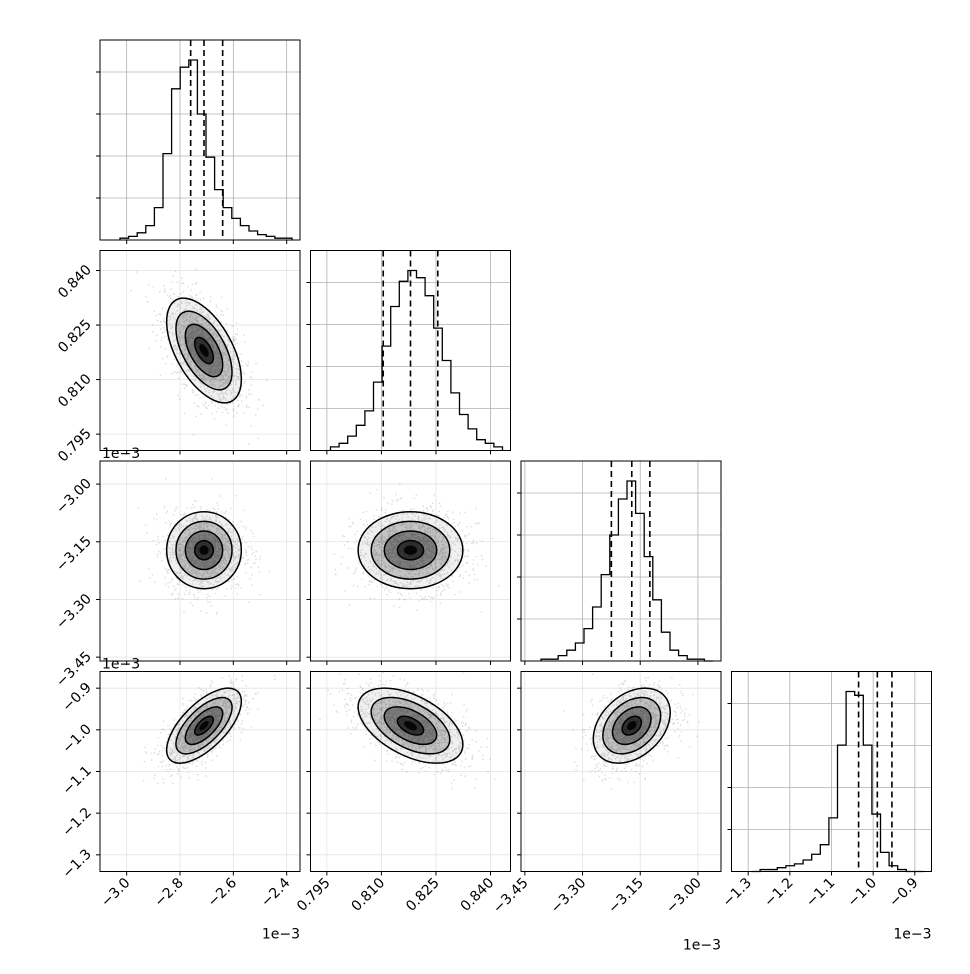 The width and height of the screenshot is (970, 974). I want to click on x-tick-label: −0.9, so click(903, 892).